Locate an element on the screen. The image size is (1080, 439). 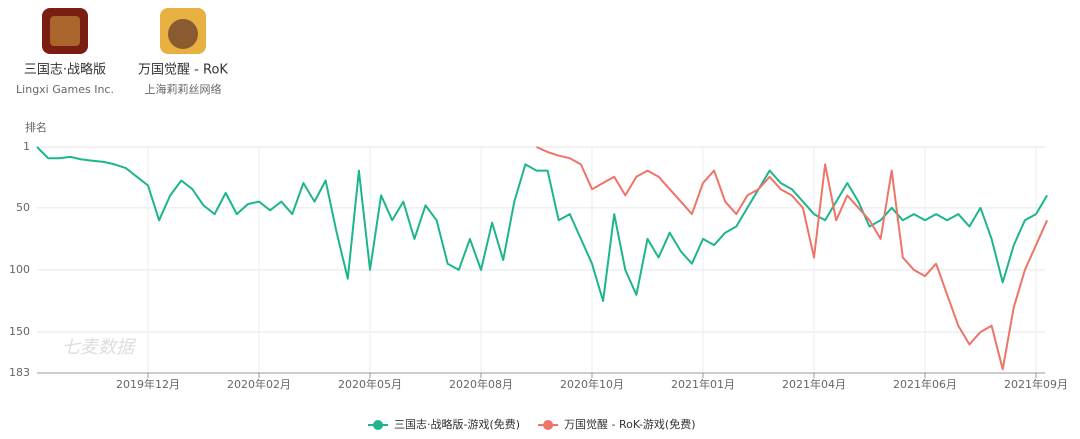
legend-label: 万国觉醒 - RoK-游戏(免费) is located at coordinates (629, 424).